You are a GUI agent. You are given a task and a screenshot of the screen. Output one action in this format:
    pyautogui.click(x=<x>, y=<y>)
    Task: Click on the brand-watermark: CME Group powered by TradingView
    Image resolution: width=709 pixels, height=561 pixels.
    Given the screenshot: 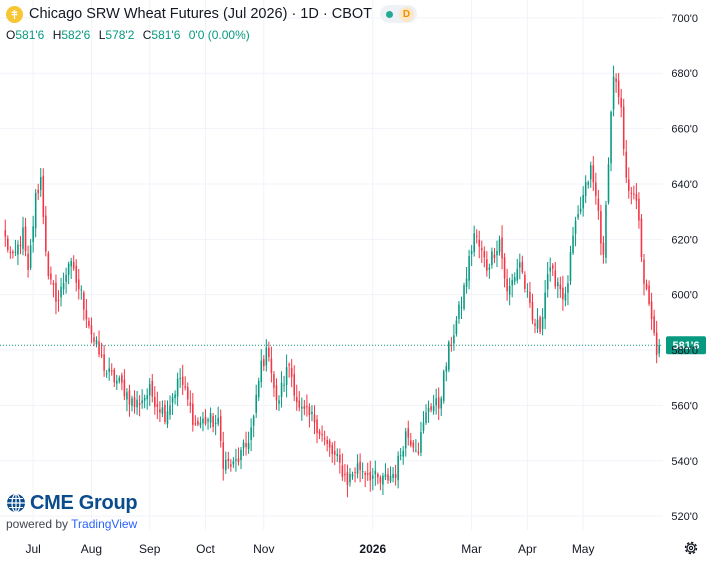 What is the action you would take?
    pyautogui.click(x=72, y=511)
    